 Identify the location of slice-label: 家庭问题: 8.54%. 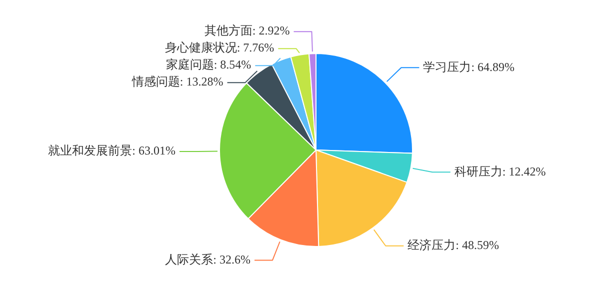
(209, 65).